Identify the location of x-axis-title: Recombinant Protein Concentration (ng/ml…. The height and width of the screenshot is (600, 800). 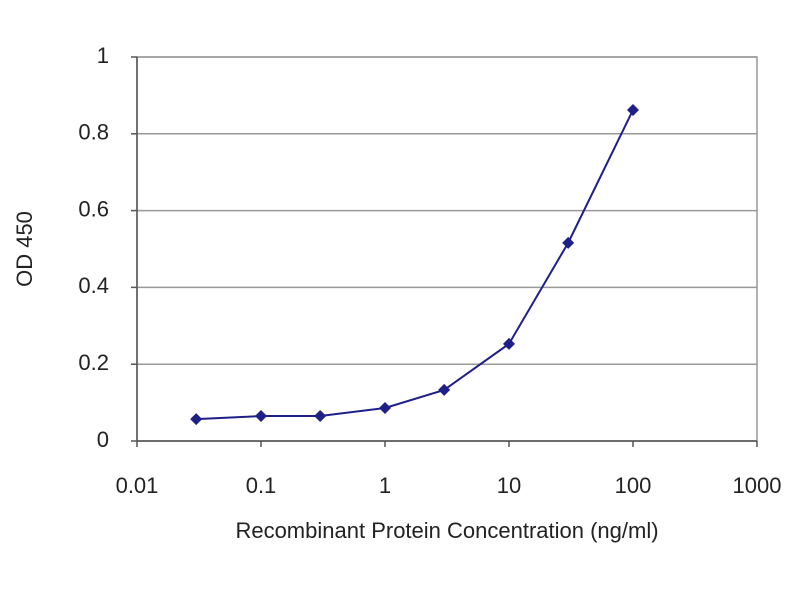
(446, 530).